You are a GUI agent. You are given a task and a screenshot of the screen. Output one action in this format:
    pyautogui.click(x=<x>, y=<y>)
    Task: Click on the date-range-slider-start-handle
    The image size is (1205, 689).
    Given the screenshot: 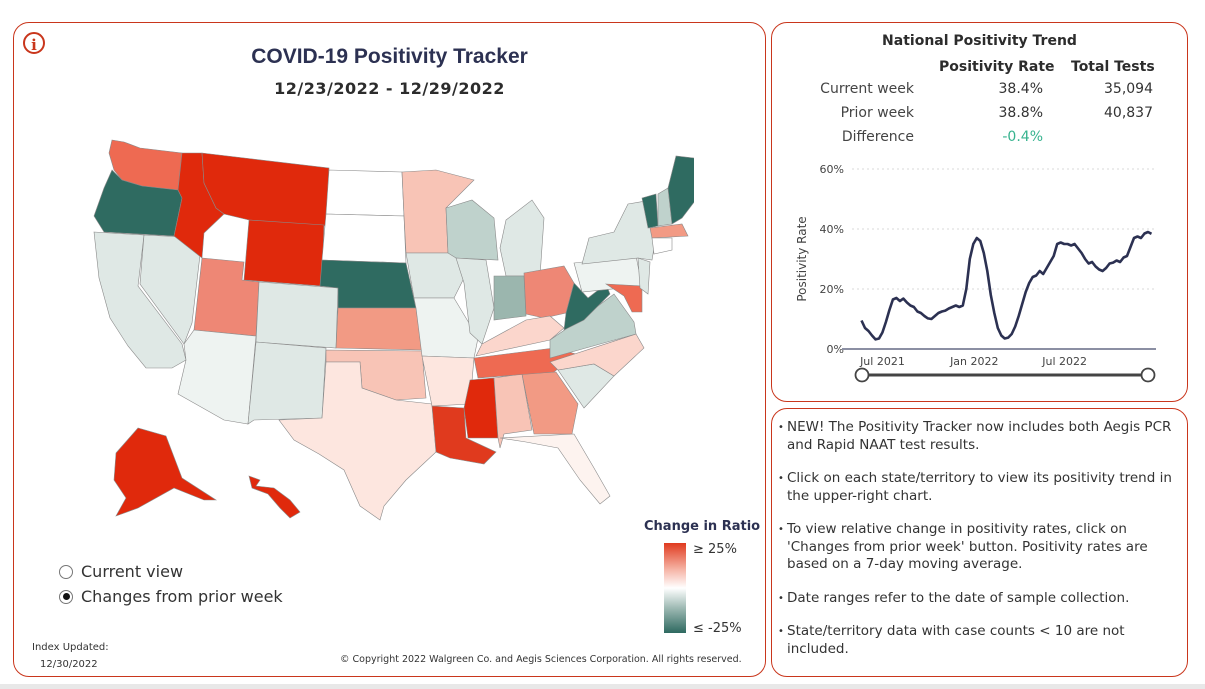 What is the action you would take?
    pyautogui.click(x=862, y=375)
    